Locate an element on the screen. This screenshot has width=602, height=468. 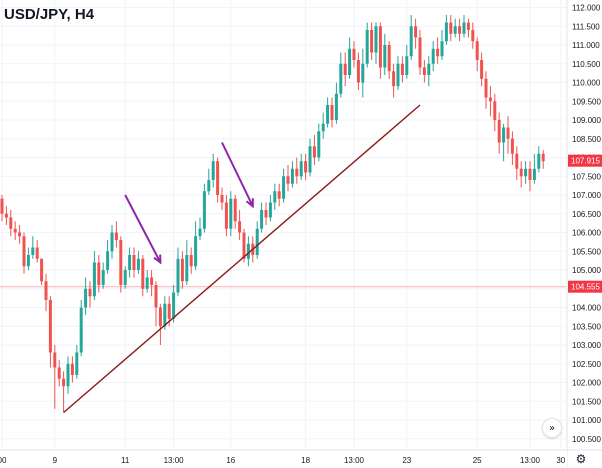
x-tick-label: 11 is located at coordinates (125, 460).